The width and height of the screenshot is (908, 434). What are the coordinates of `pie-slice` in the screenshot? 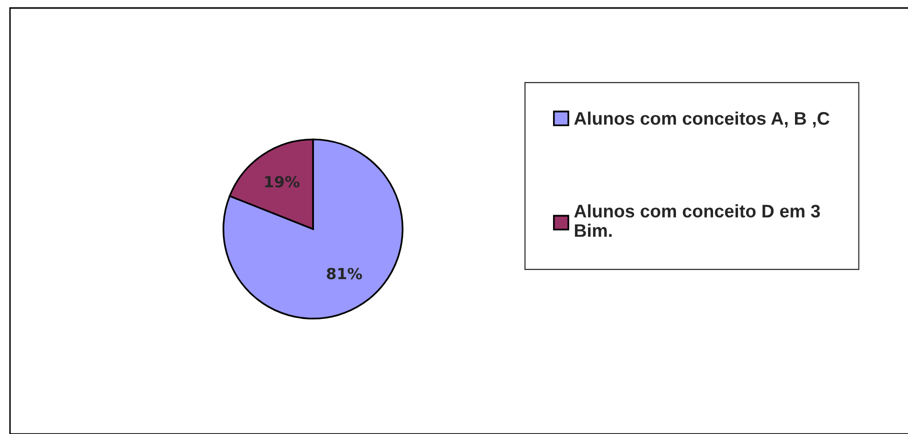 It's located at (313, 229).